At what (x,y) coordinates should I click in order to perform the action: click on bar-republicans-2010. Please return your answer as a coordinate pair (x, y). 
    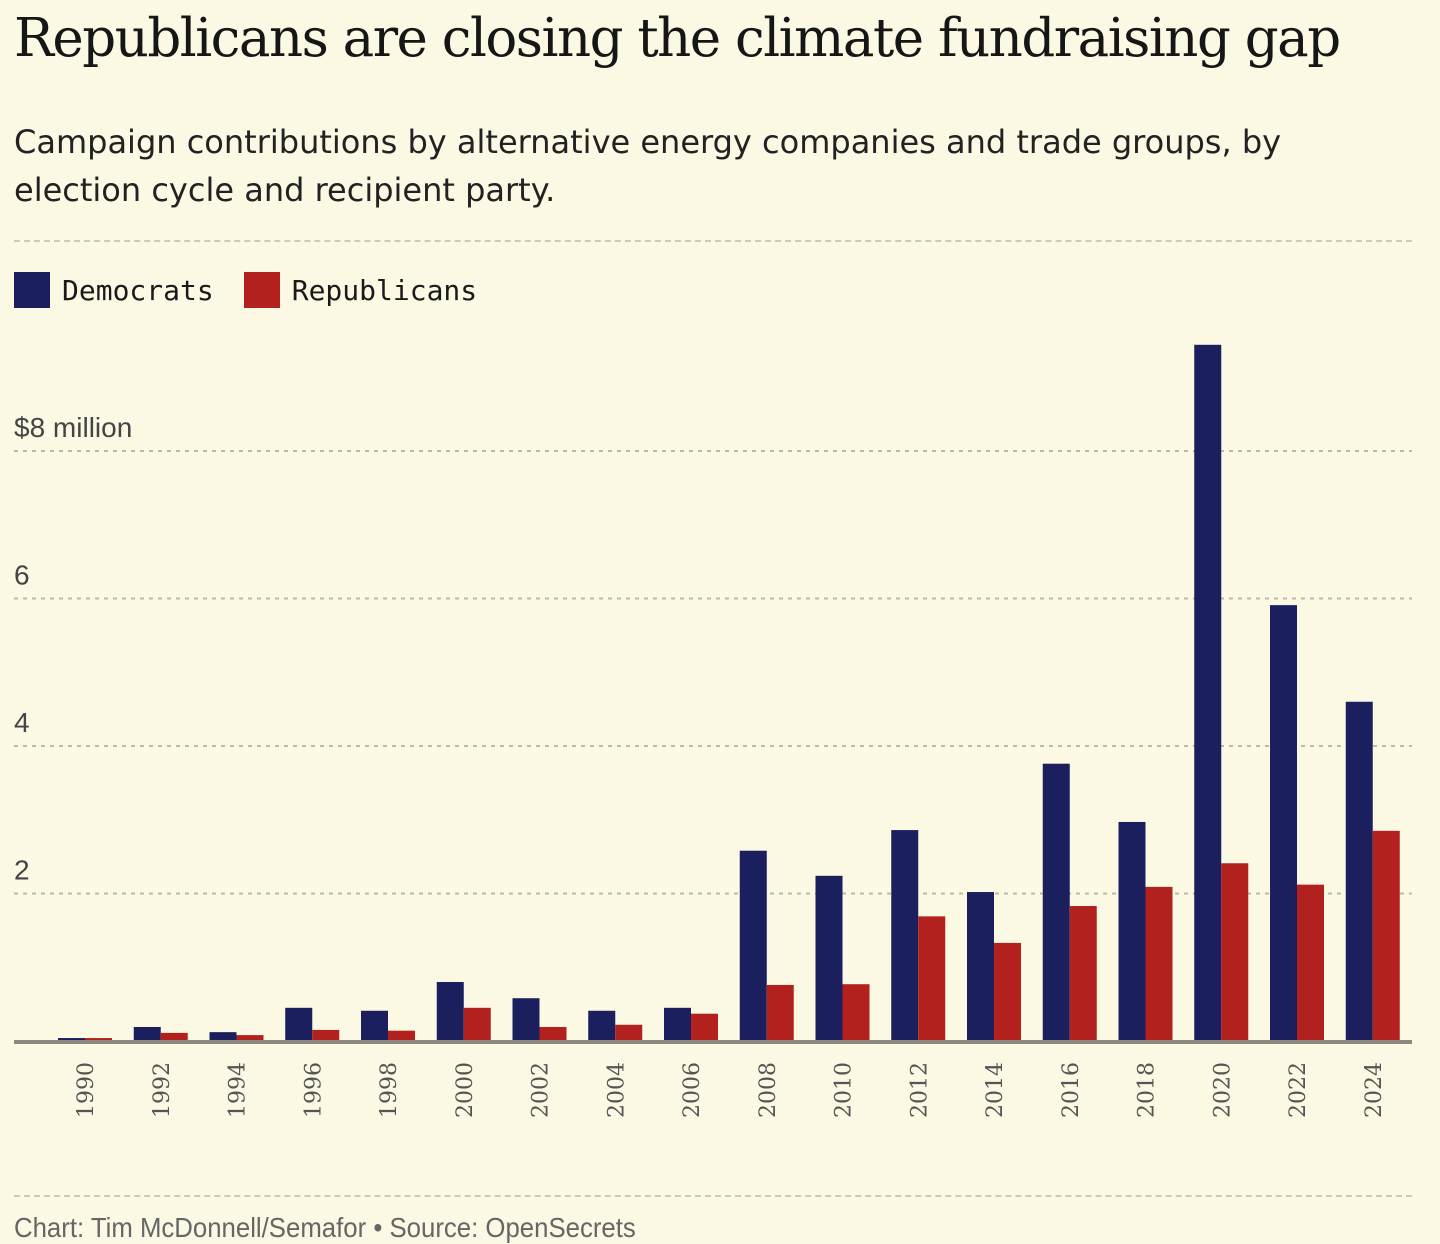
    Looking at the image, I should click on (856, 1012).